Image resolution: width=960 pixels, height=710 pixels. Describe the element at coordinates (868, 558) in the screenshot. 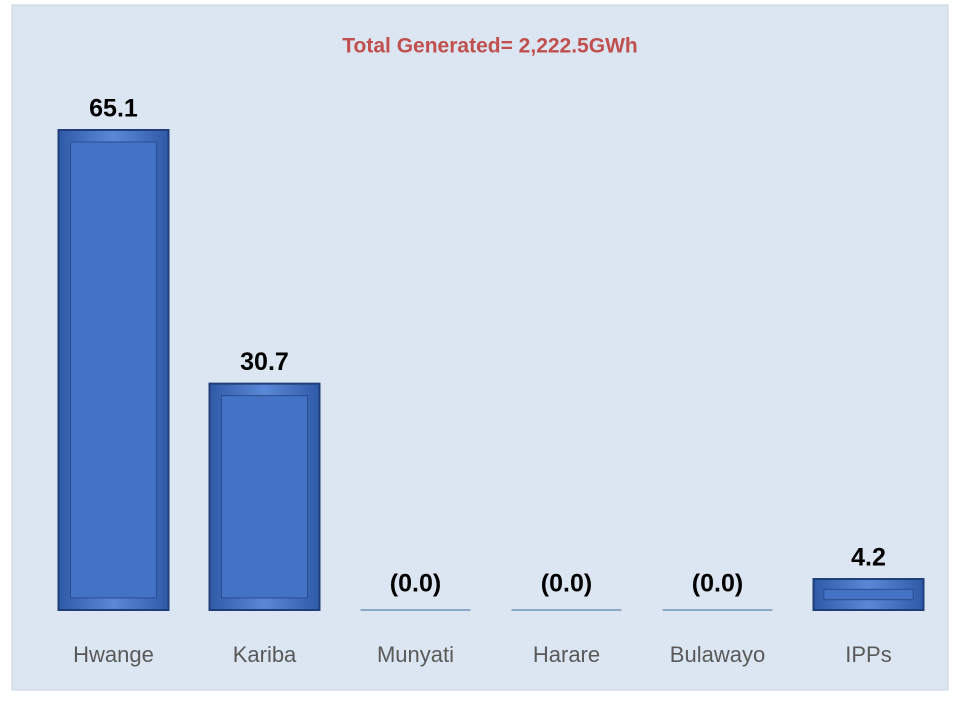

I see `value-label: 4.2` at that location.